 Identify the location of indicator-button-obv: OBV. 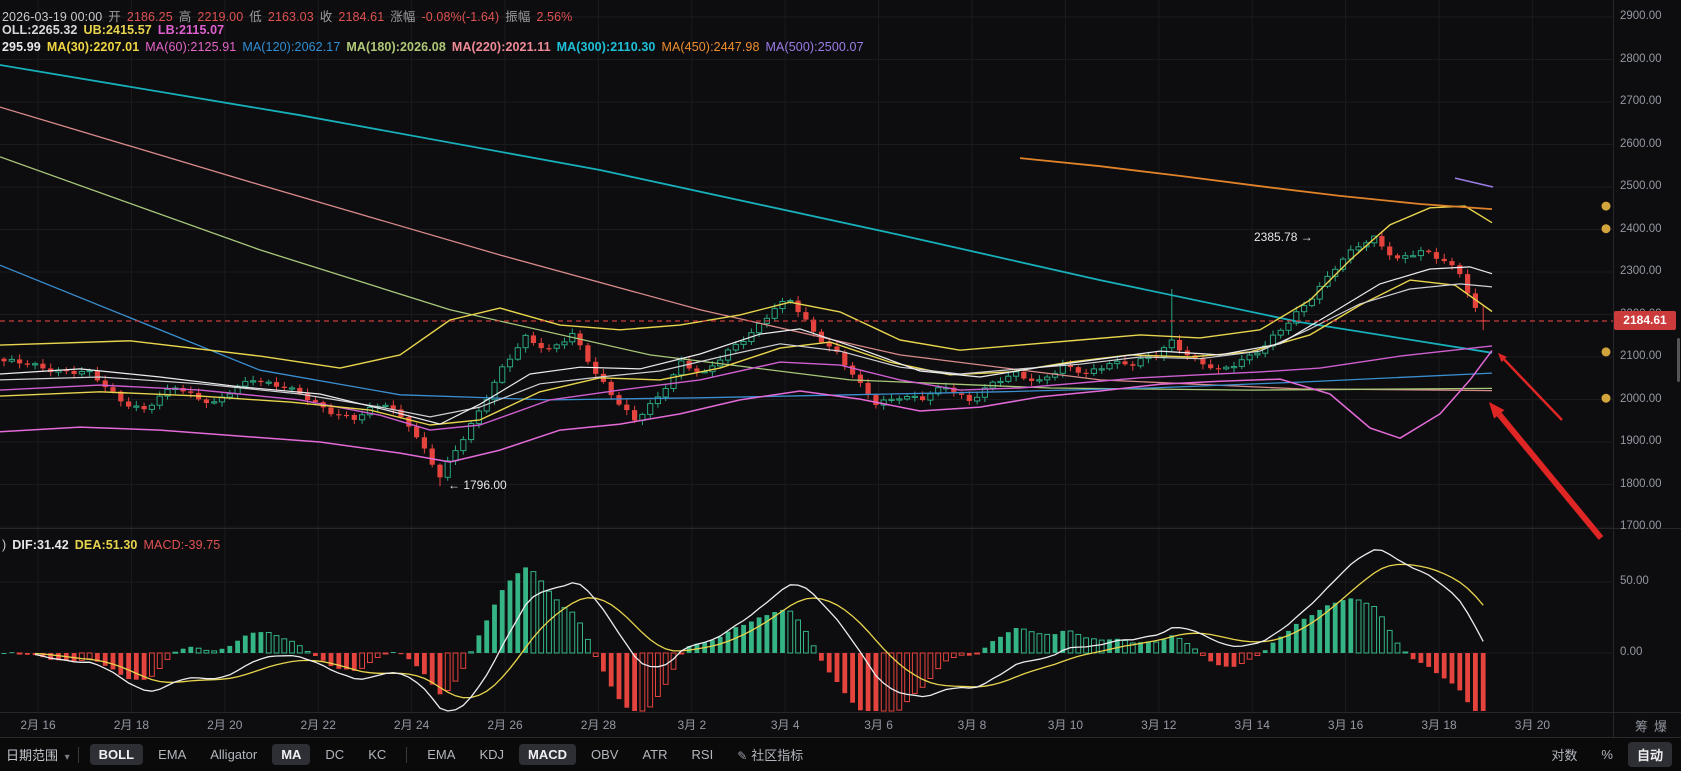
(605, 754).